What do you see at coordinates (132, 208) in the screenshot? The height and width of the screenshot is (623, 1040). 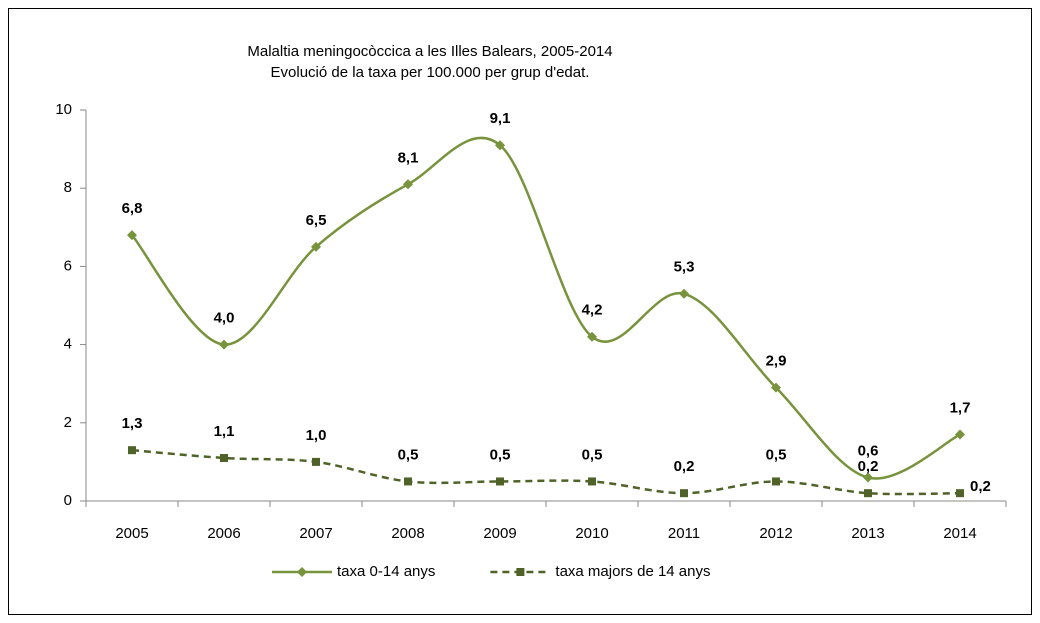 I see `data-label: 6,8` at bounding box center [132, 208].